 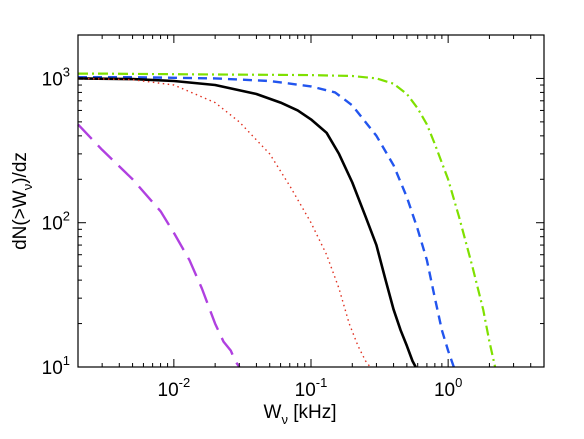 What do you see at coordinates (22, 201) in the screenshot?
I see `y-axis-title: dN(>Wν)/dz` at bounding box center [22, 201].